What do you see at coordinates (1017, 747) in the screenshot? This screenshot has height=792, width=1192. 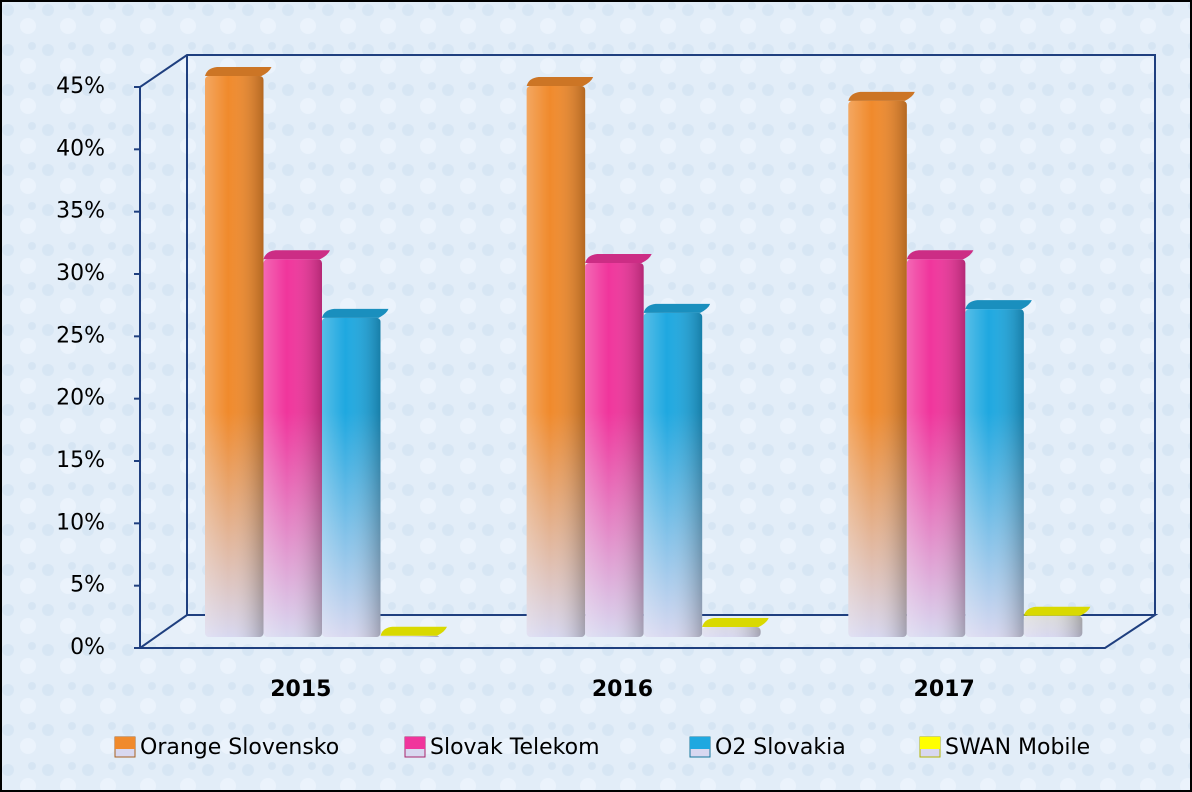 I see `legend-label: SWAN Mobile` at bounding box center [1017, 747].